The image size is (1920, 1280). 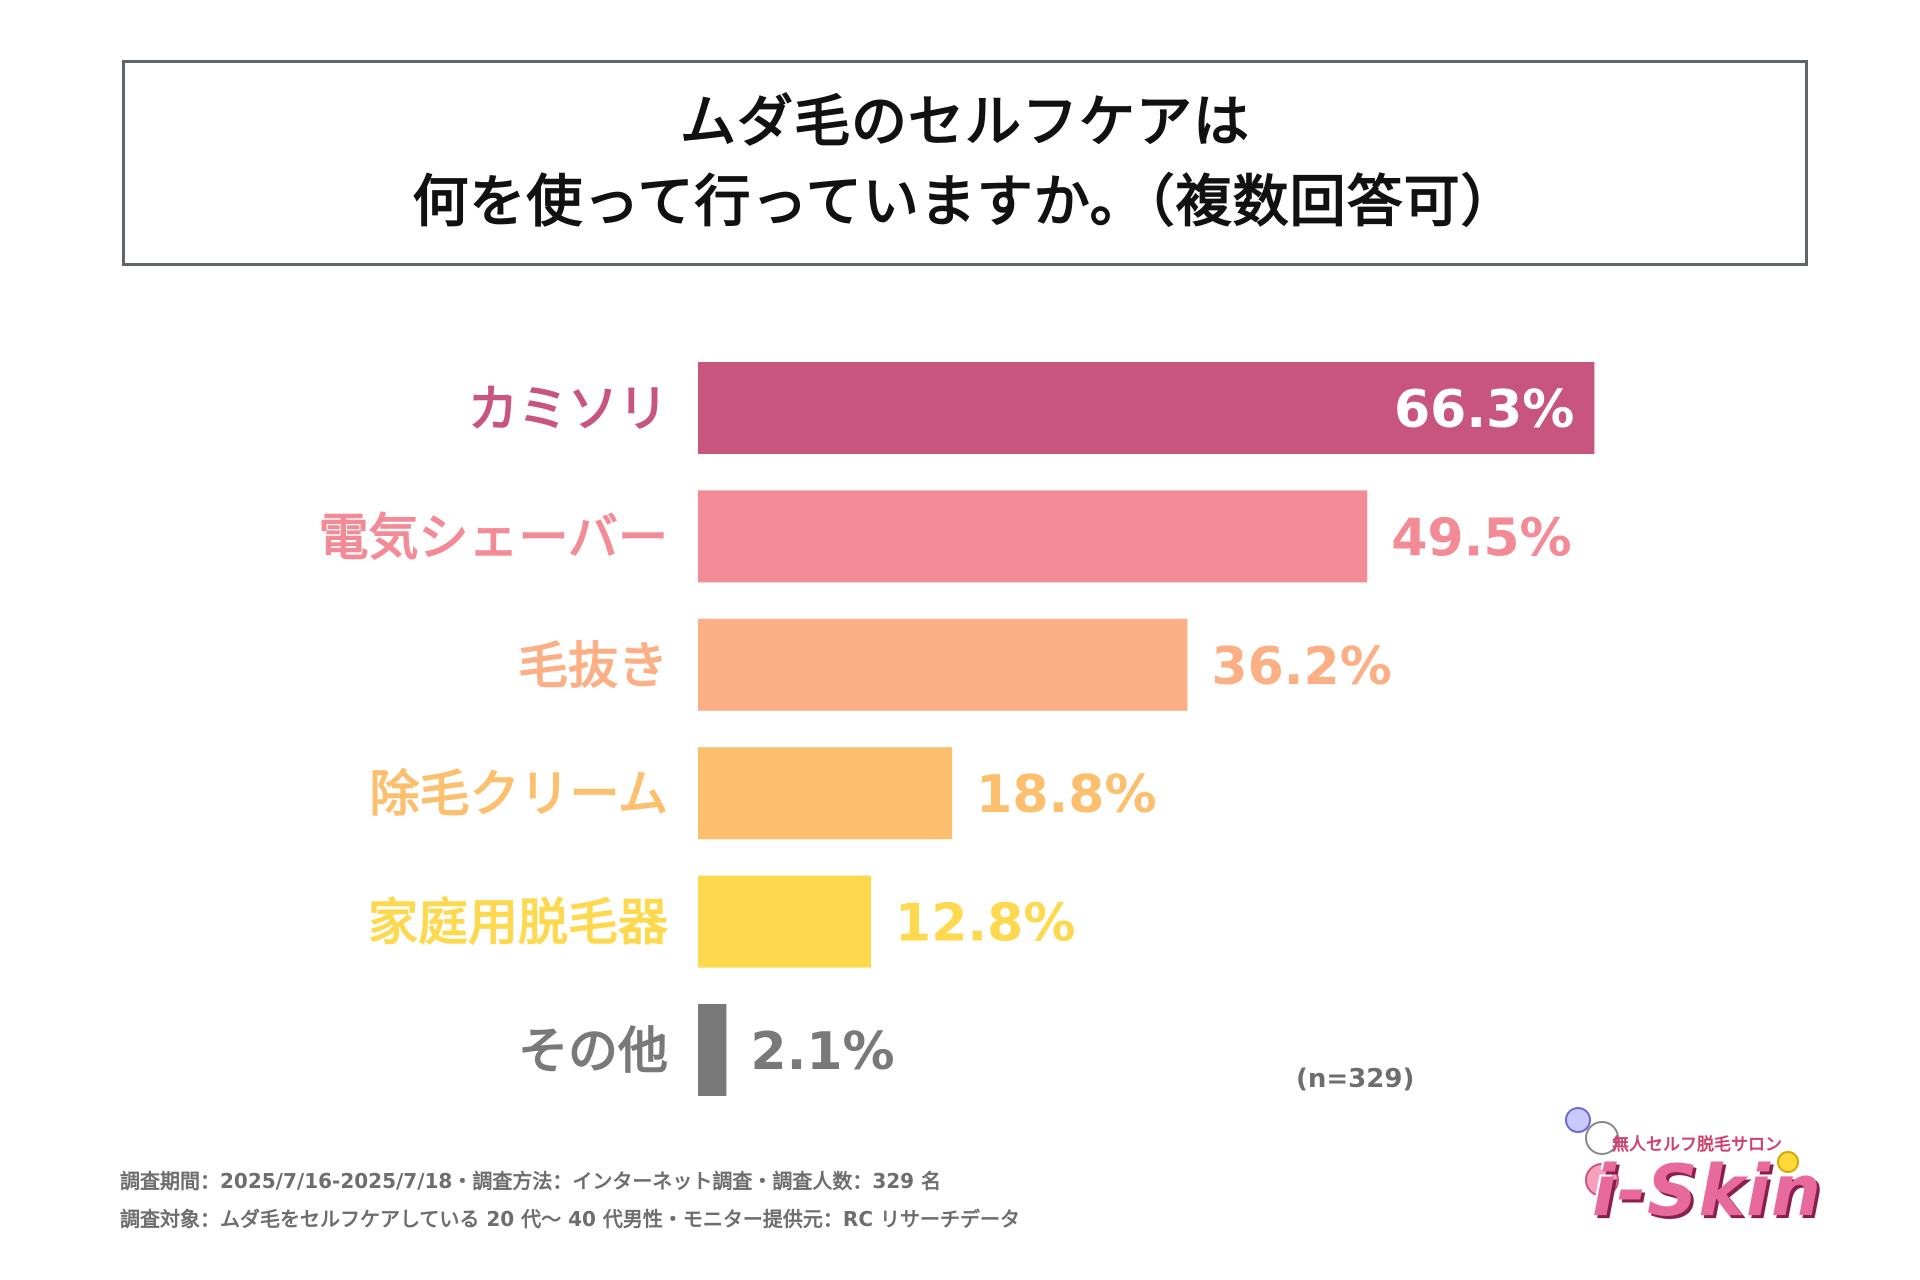 What do you see at coordinates (568, 409) in the screenshot?
I see `category-label-0: カミソリ` at bounding box center [568, 409].